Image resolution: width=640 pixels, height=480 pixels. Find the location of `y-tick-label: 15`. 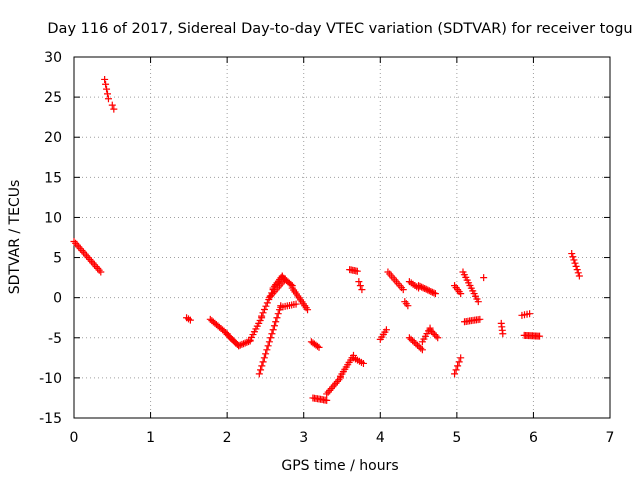

y-tick-label: 15 is located at coordinates (53, 178).